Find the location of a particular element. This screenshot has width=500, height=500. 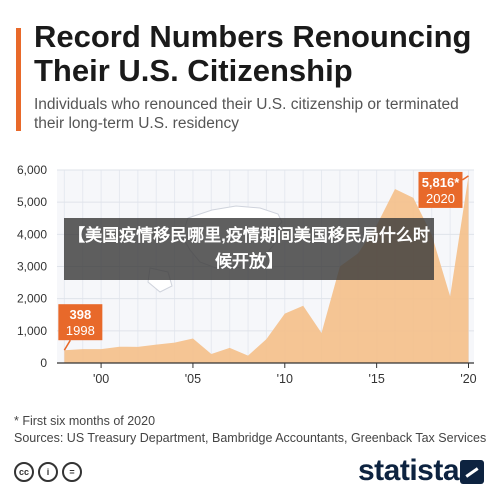

y-tick-label: 5,000 is located at coordinates (32, 202).